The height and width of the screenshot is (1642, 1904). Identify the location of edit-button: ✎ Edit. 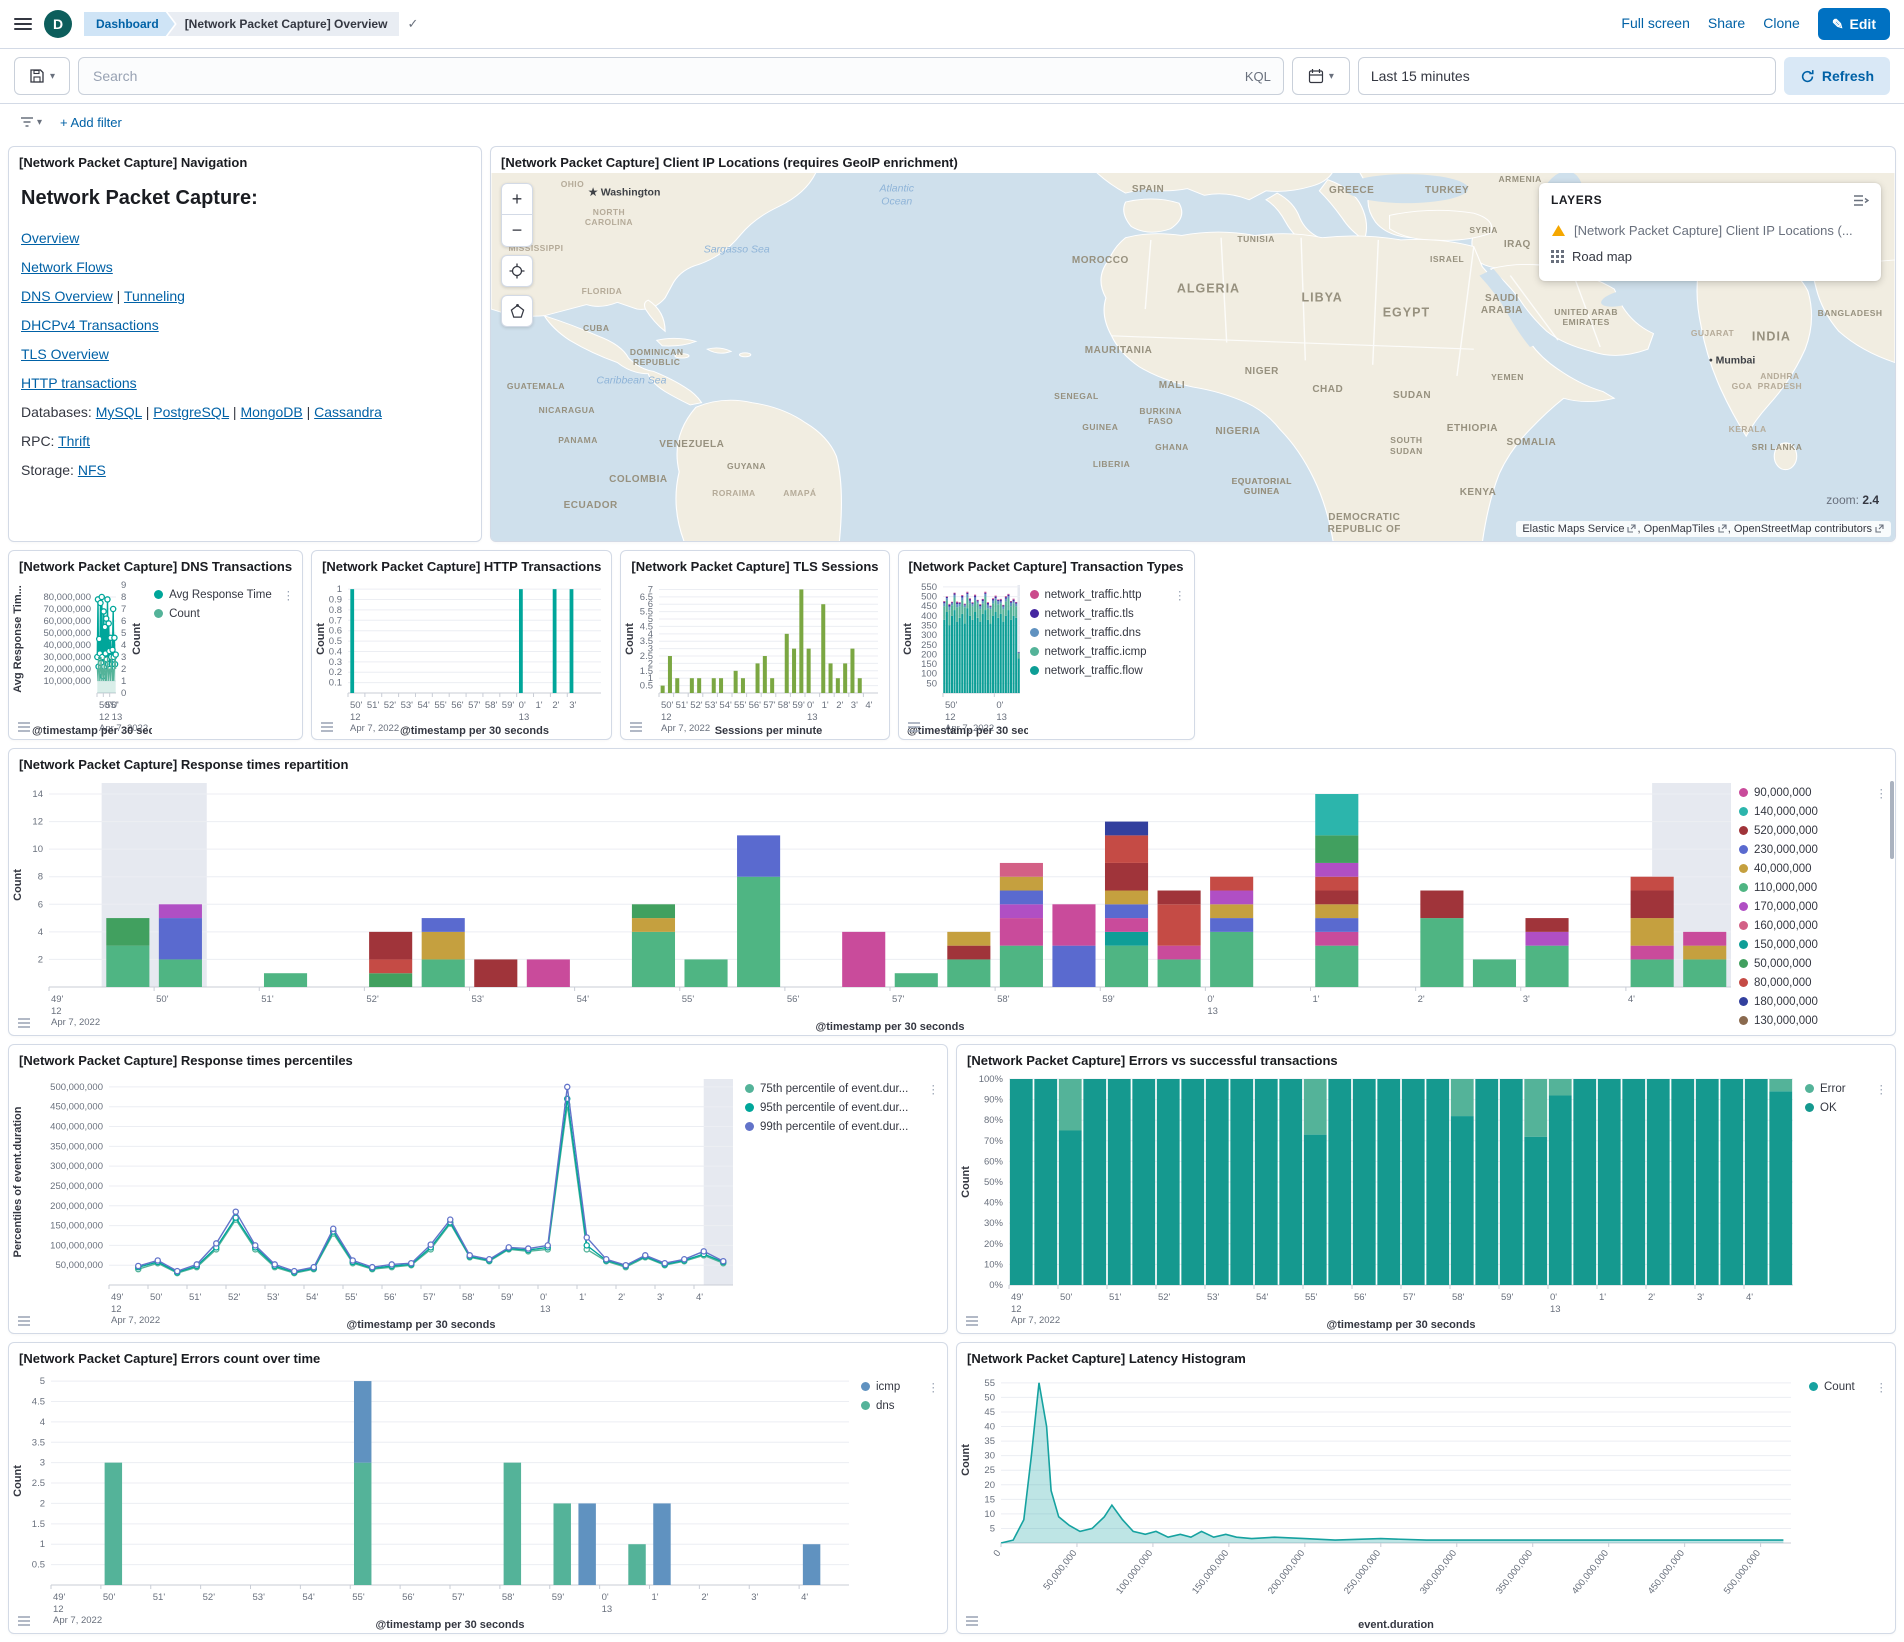
(1853, 24).